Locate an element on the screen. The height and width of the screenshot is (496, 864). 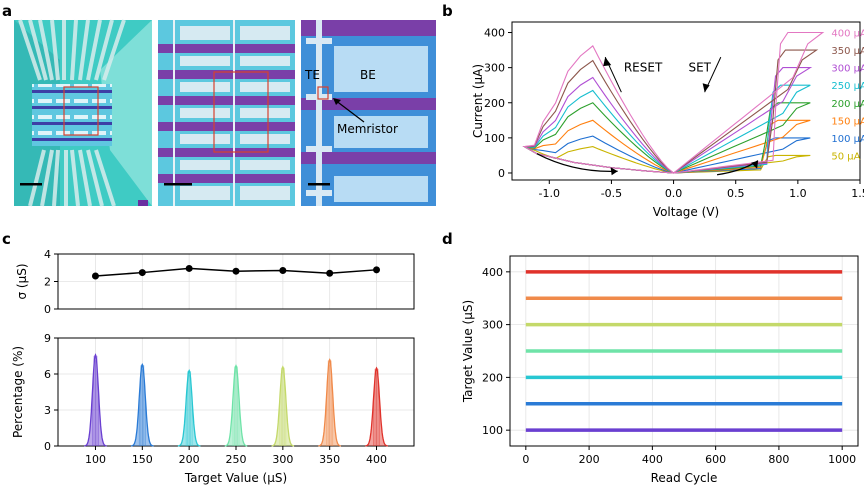
x-tick-label: 0.0 is located at coordinates (674, 193).